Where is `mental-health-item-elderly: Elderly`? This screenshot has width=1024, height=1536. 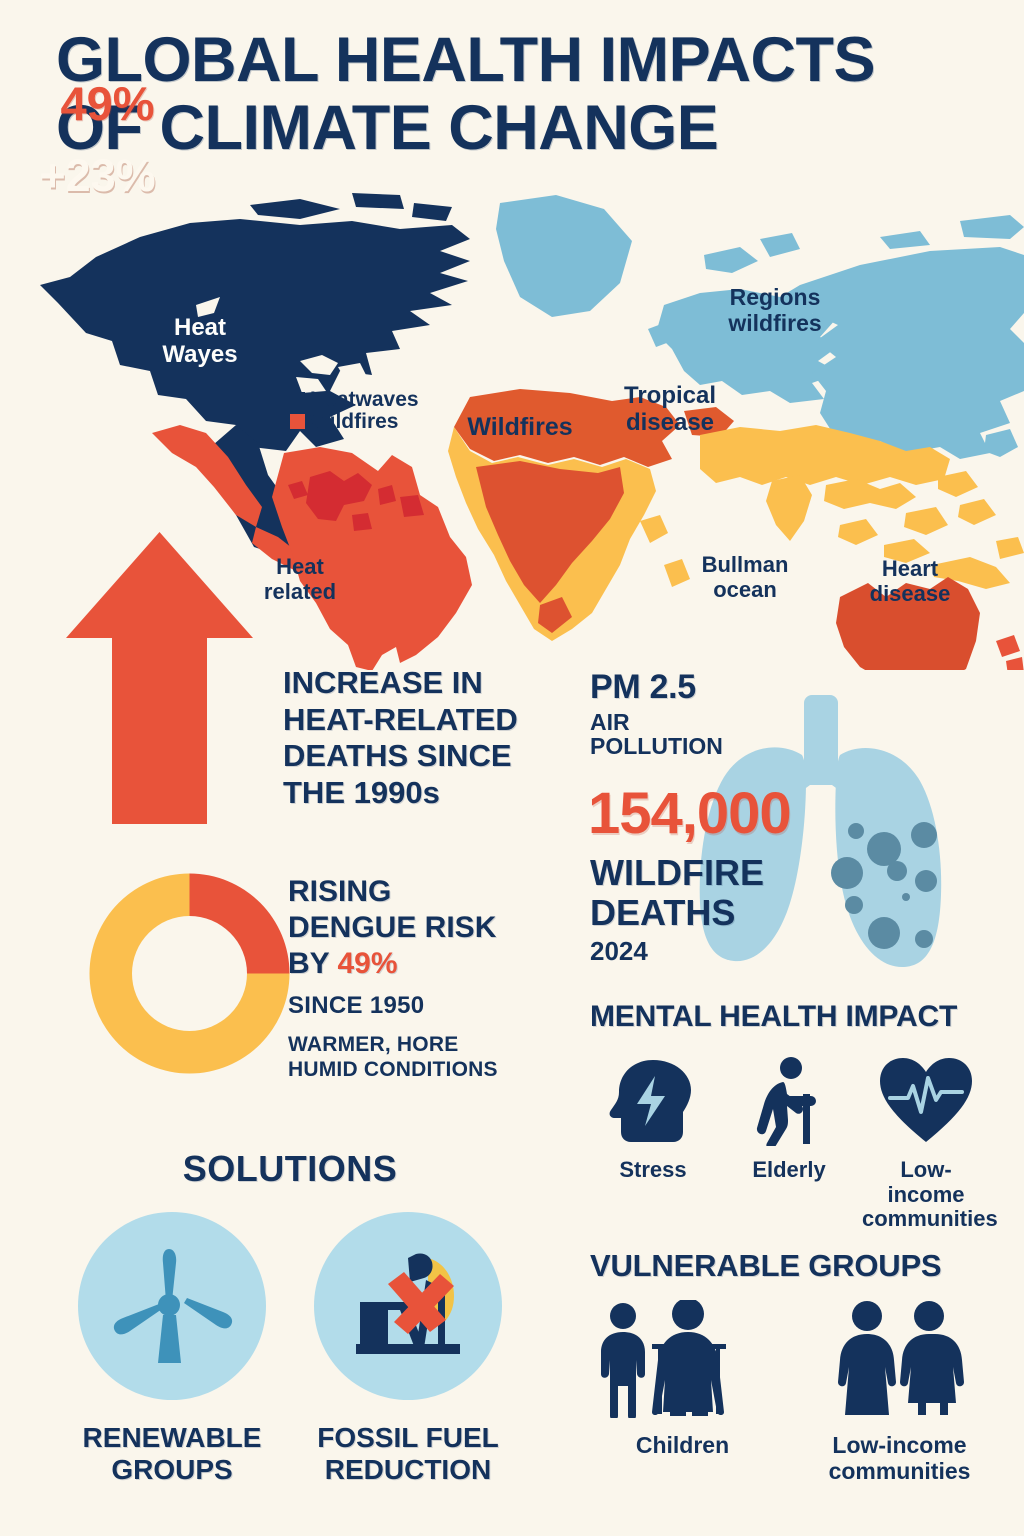 mental-health-item-elderly: Elderly is located at coordinates (789, 1141).